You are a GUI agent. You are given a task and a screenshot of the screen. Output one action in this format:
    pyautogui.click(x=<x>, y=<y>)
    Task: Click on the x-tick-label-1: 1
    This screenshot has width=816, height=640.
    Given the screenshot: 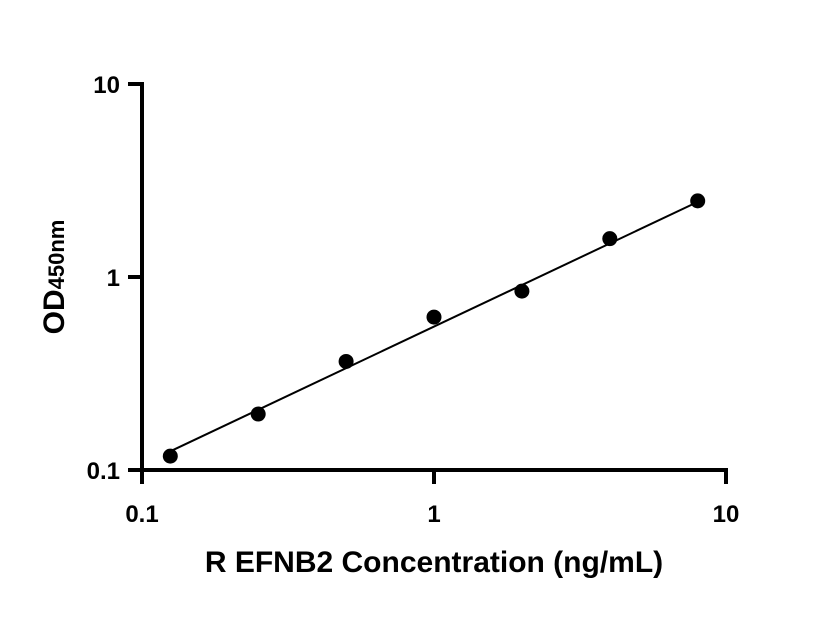 What is the action you would take?
    pyautogui.click(x=433, y=514)
    